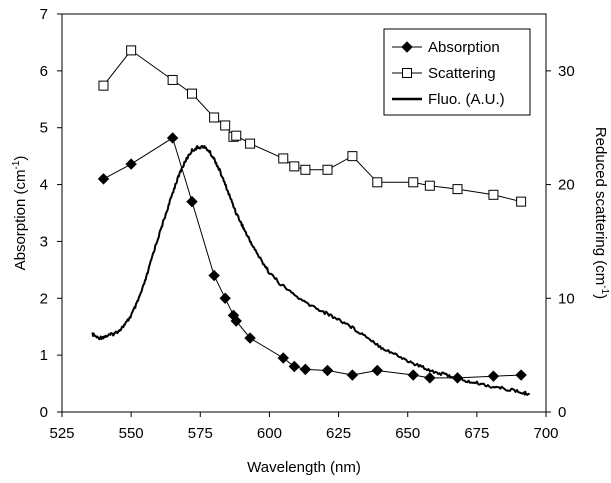 The image size is (611, 483). I want to click on x-axis-title: Wavelength (nm), so click(304, 467).